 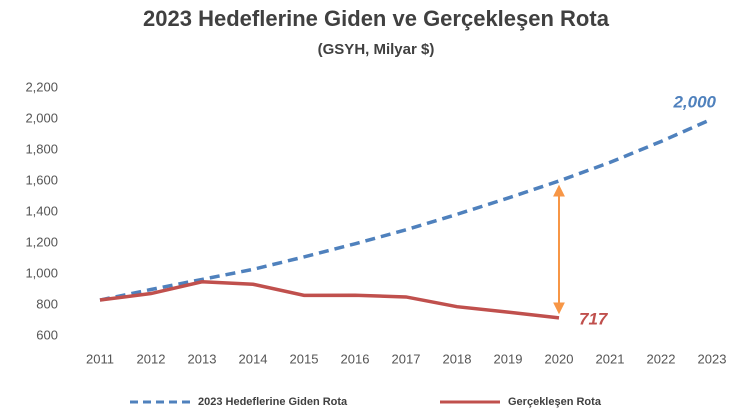 What do you see at coordinates (273, 402) in the screenshot?
I see `legend-label: 2023 Hedeflerine Giden Rota` at bounding box center [273, 402].